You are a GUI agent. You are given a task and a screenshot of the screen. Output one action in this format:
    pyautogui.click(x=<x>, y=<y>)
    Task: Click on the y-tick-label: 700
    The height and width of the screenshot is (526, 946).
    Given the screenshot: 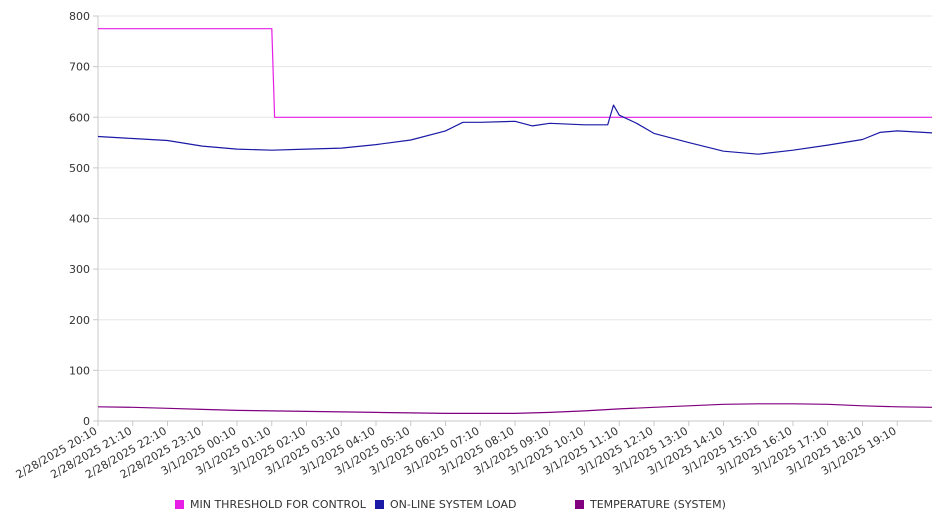 What is the action you would take?
    pyautogui.click(x=79, y=67)
    